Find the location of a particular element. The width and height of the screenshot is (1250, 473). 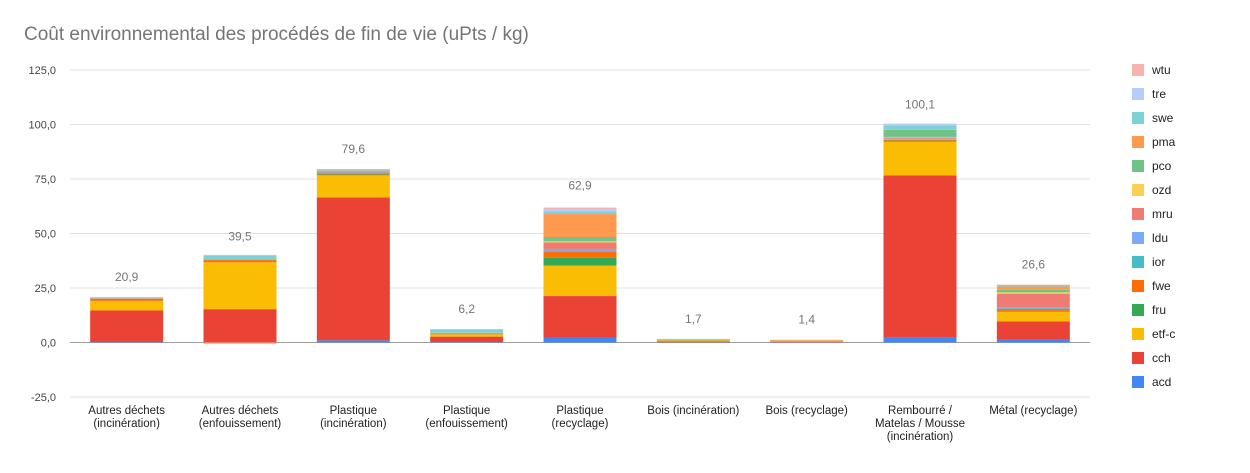

x-tick-label-line: Métal (recyclage) is located at coordinates (1033, 411).